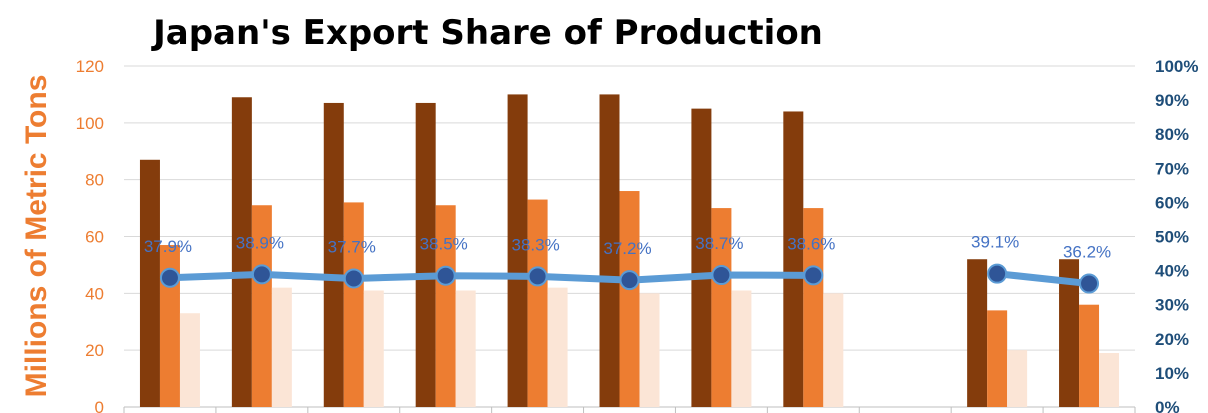 This screenshot has width=1208, height=413. I want to click on data-label: 36.2%, so click(1087, 252).